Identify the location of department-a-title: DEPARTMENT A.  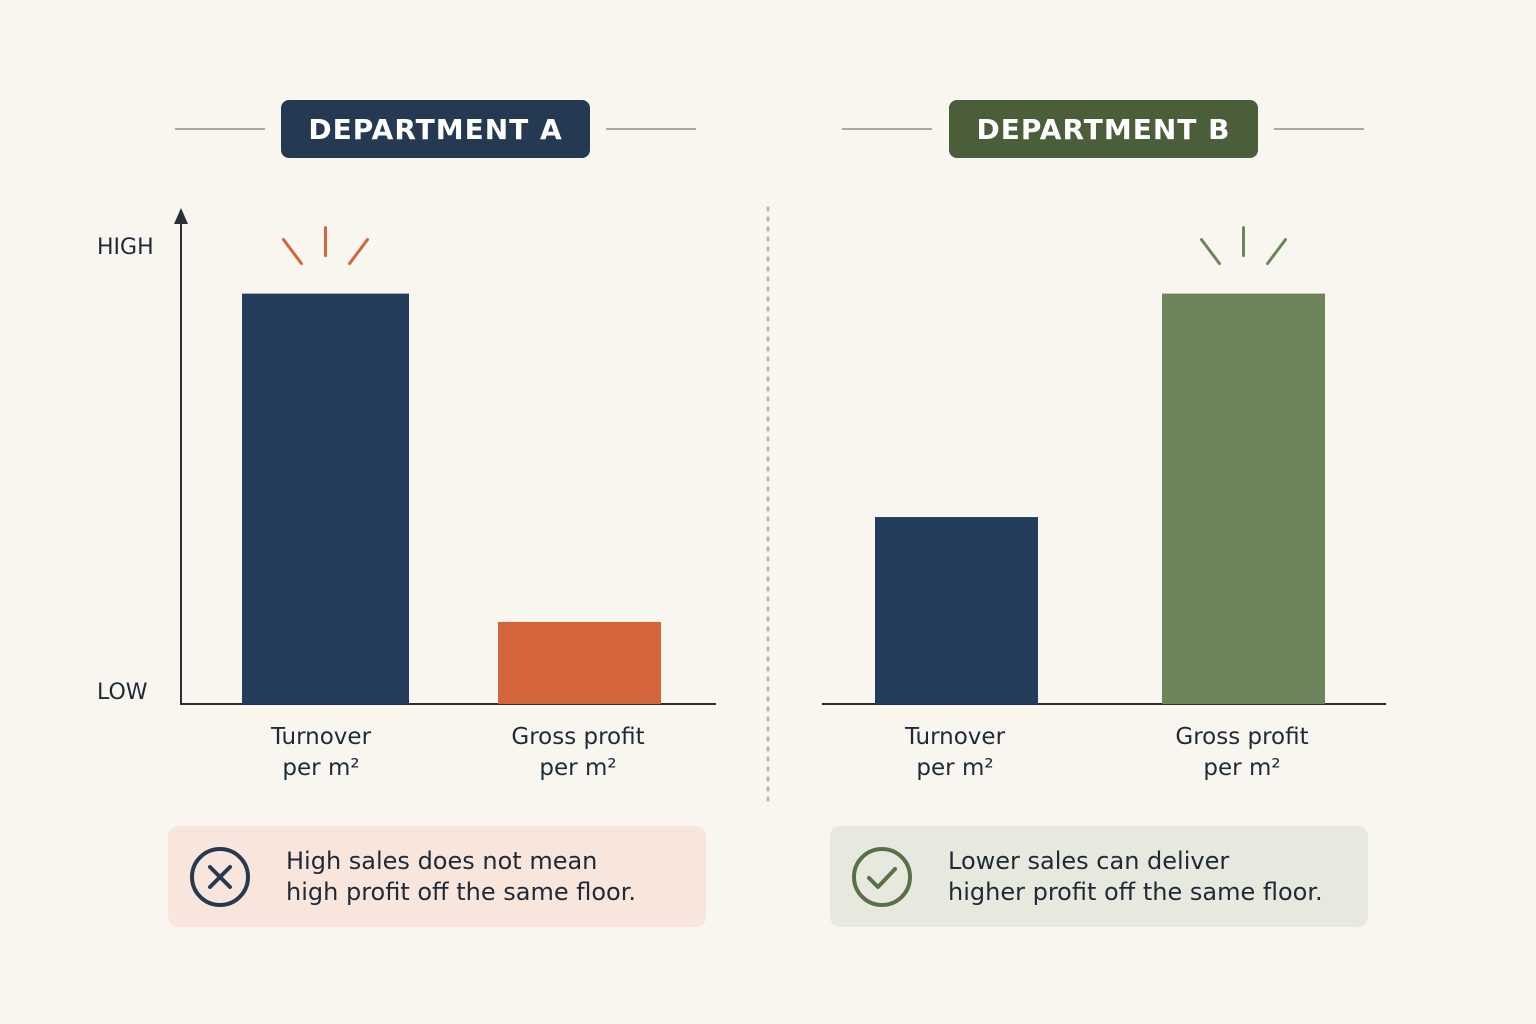
(435, 129).